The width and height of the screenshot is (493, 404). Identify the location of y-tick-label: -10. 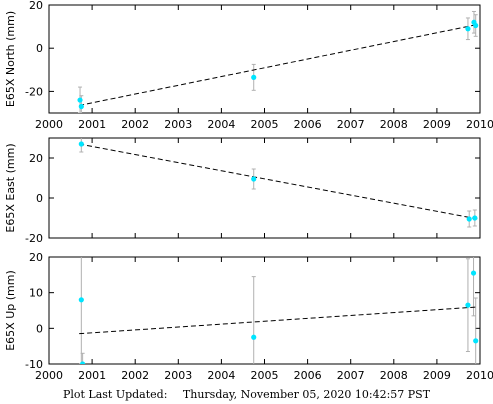
(34, 364).